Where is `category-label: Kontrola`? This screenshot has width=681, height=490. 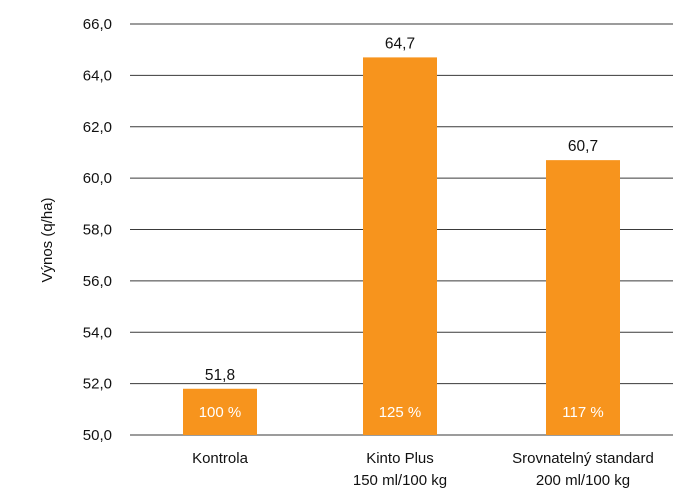 category-label: Kontrola is located at coordinates (220, 458).